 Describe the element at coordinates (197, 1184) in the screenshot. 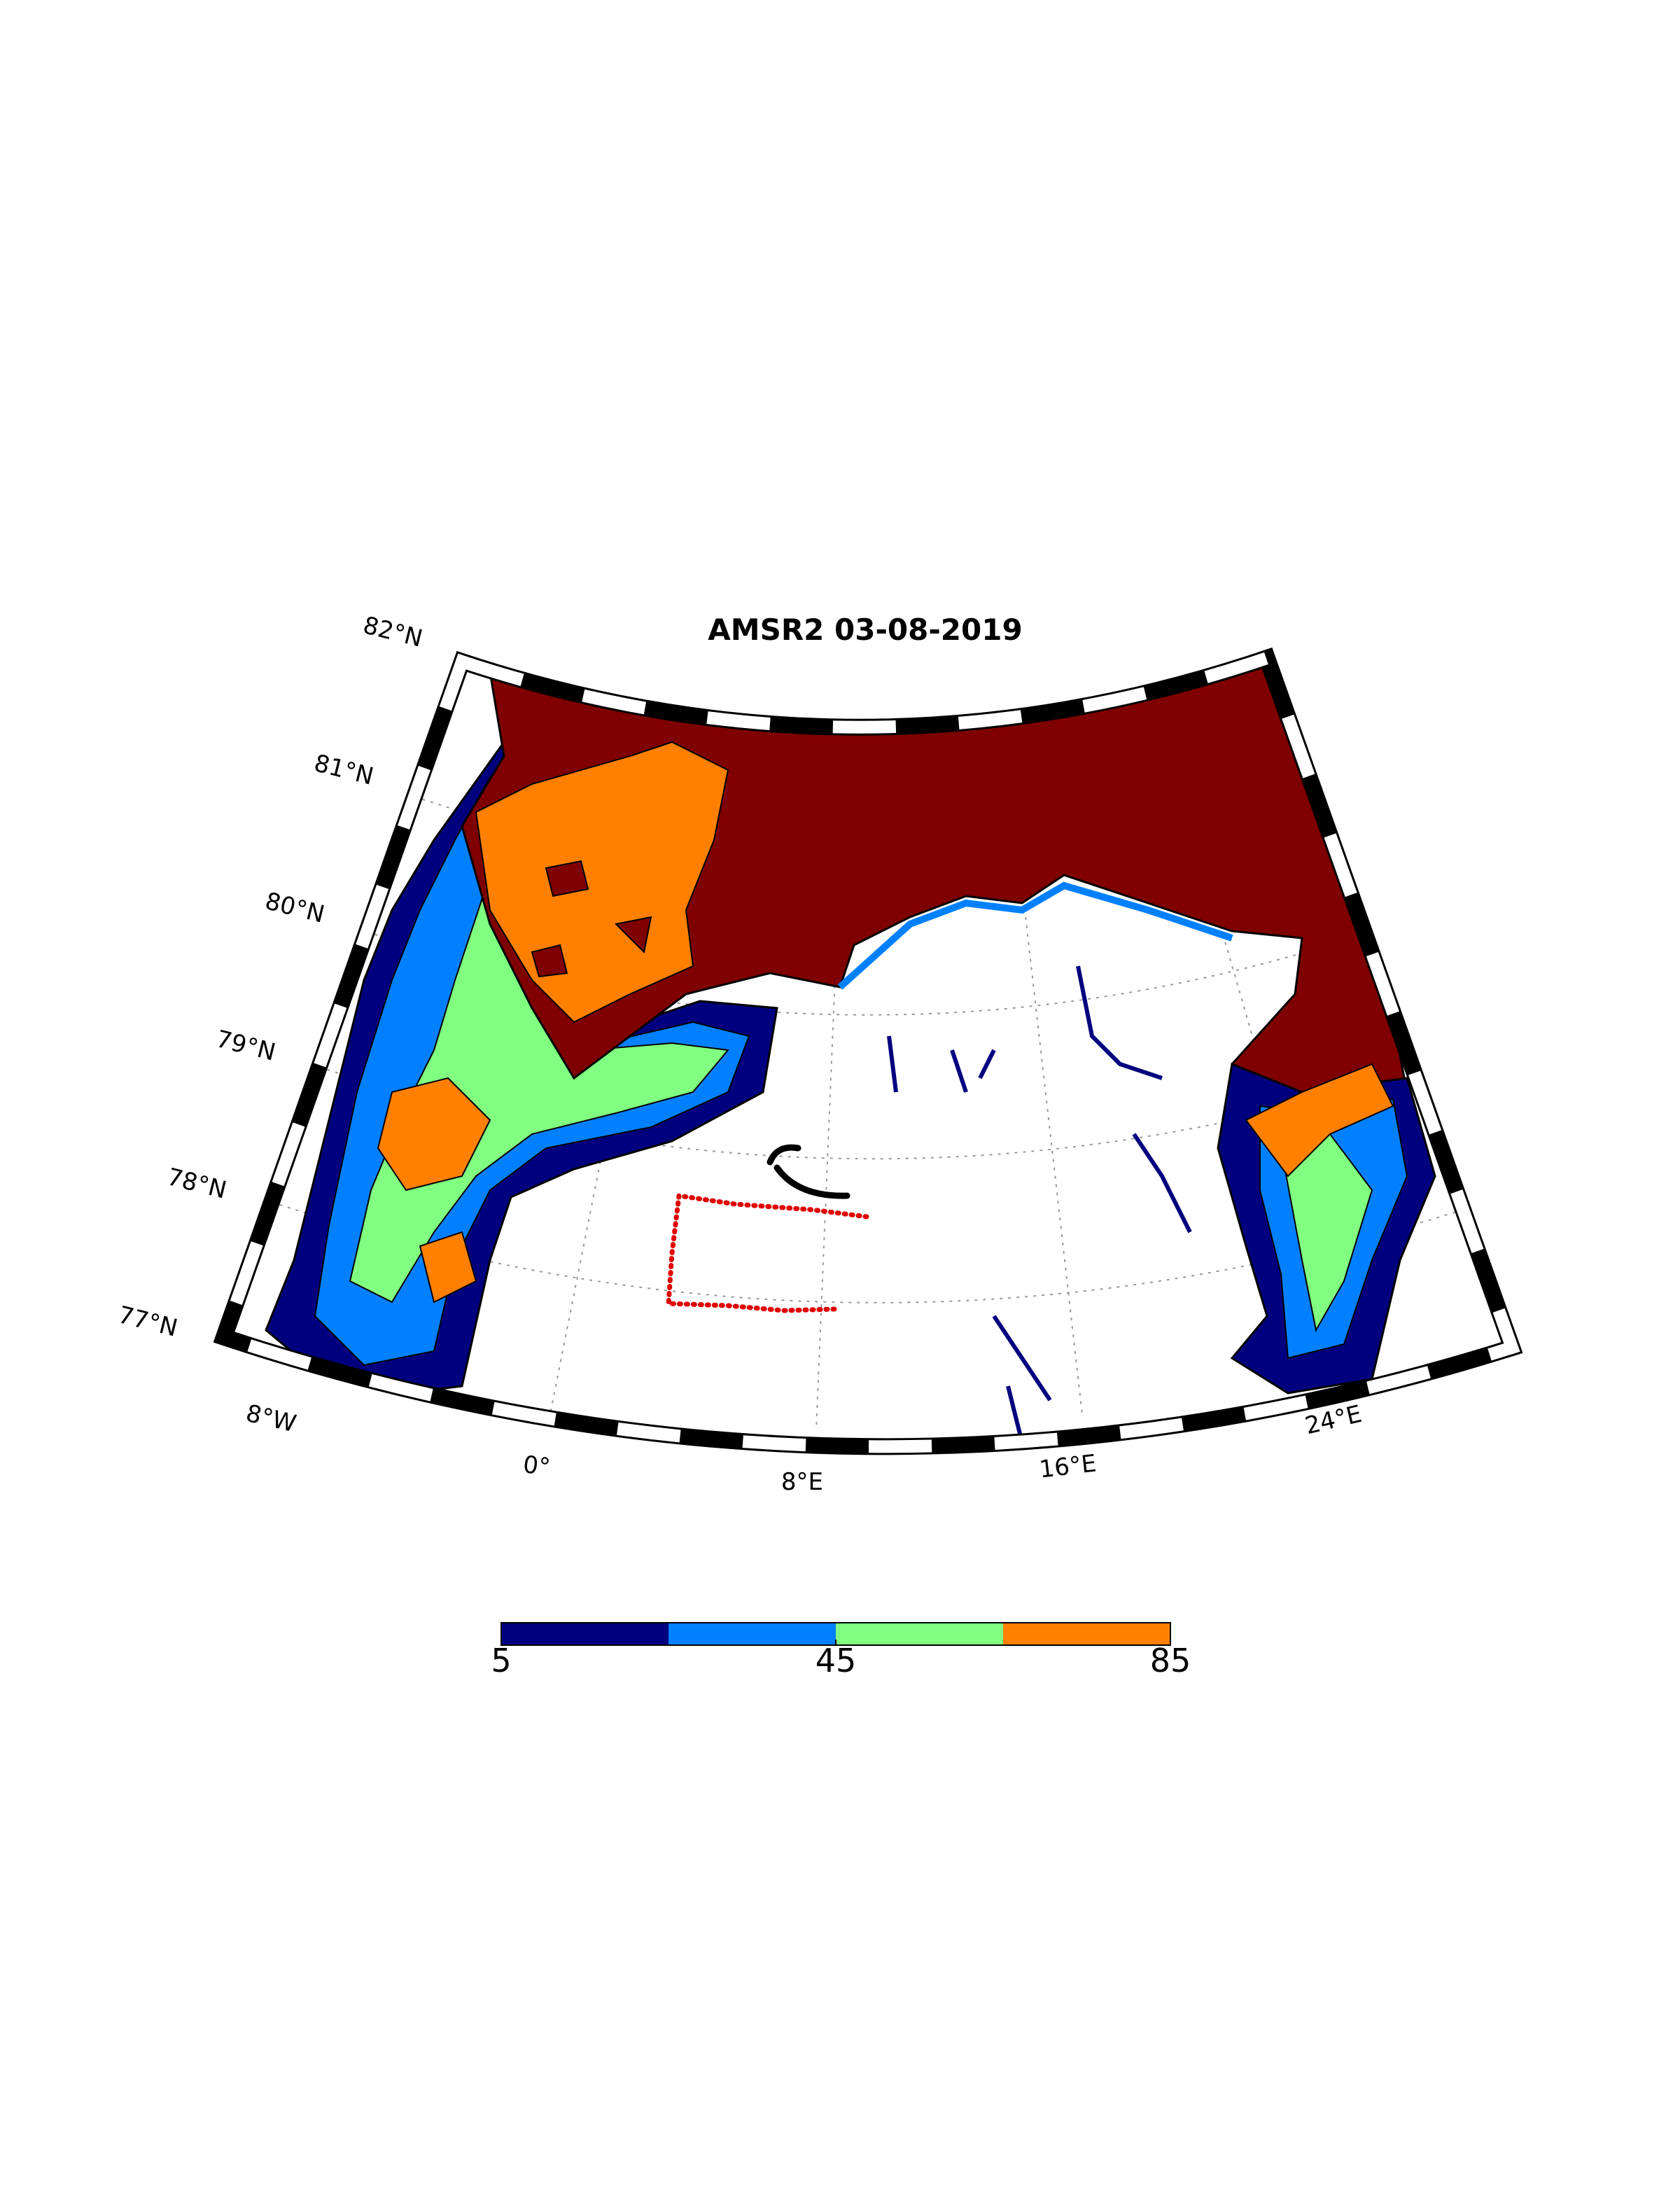

I see `lat-label: 78°N` at that location.